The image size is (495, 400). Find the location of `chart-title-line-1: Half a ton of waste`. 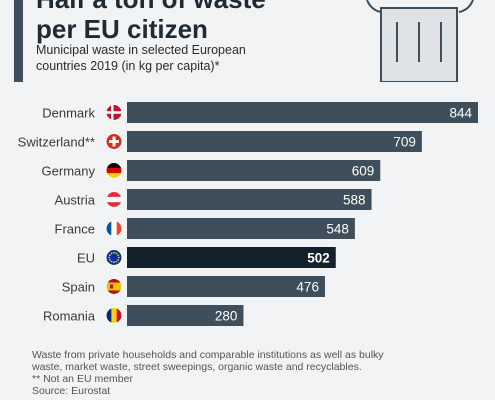

chart-title-line-1: Half a ton of waste is located at coordinates (151, 7).